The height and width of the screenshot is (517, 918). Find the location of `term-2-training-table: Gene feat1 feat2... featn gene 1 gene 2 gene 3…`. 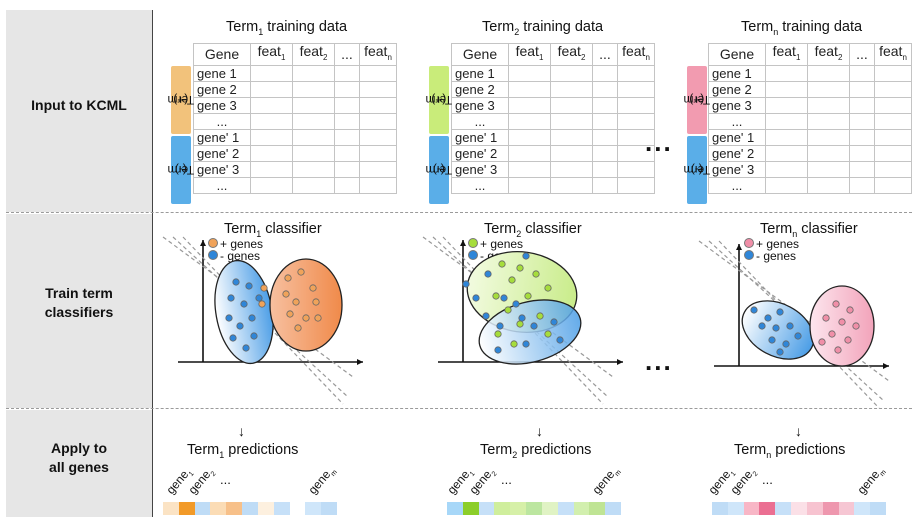

term-2-training-table: Gene feat1 feat2... featn gene 1 gene 2 gene 3… is located at coordinates (810, 118).